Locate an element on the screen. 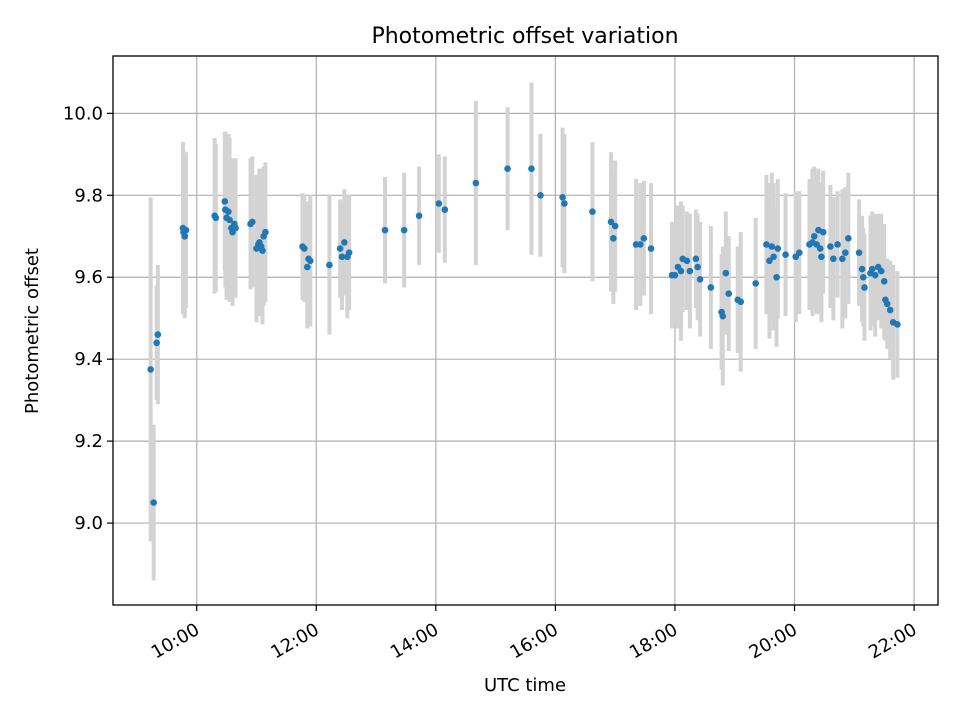 This screenshot has width=960, height=720. y-tick-label: 9.6 is located at coordinates (88, 277).